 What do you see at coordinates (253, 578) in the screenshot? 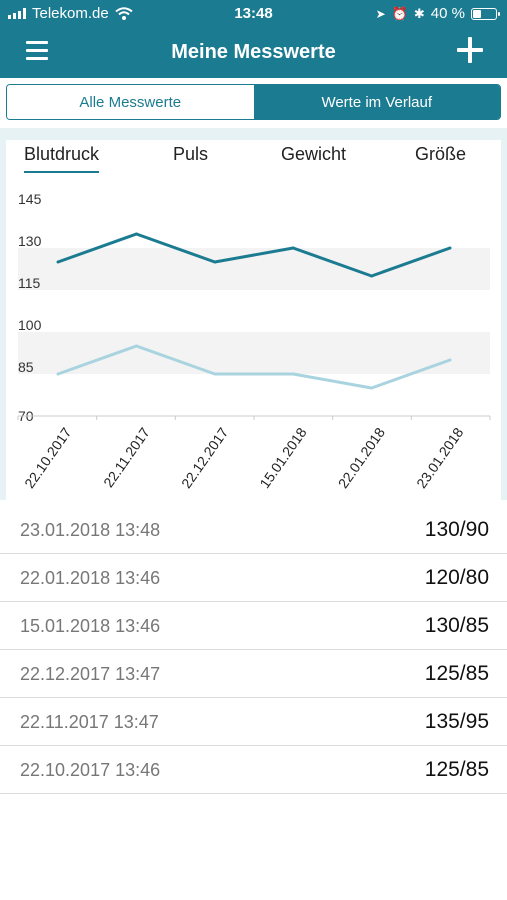
I see `list-item: 22.01.2018 13:46 120/80` at bounding box center [253, 578].